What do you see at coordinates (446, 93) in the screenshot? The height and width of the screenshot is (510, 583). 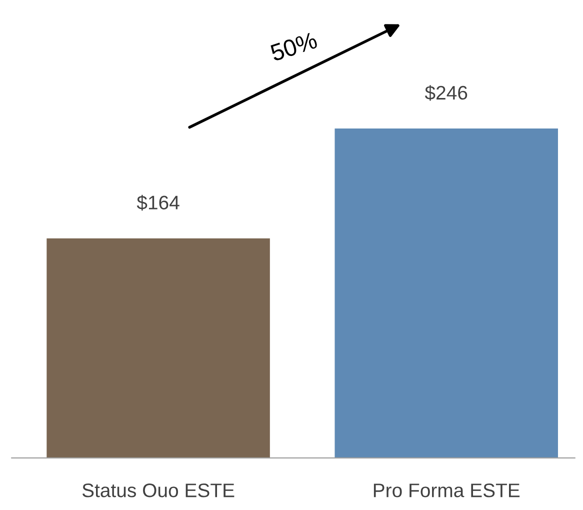 I see `data-label: $246` at bounding box center [446, 93].